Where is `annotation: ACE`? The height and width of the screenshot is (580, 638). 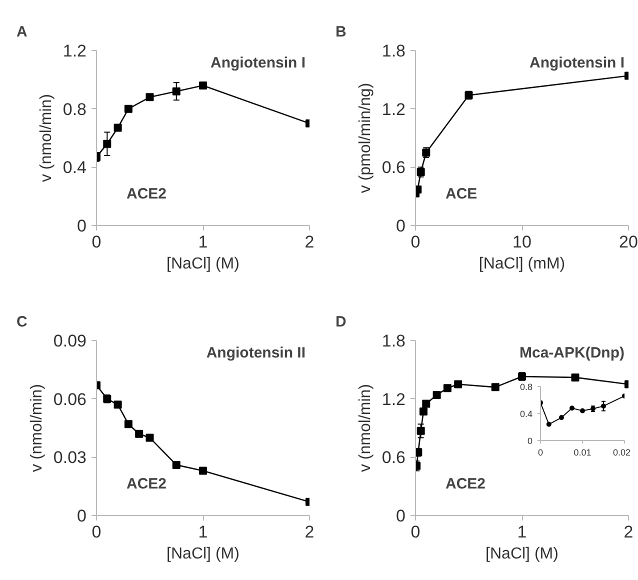 annotation: ACE is located at coordinates (462, 194).